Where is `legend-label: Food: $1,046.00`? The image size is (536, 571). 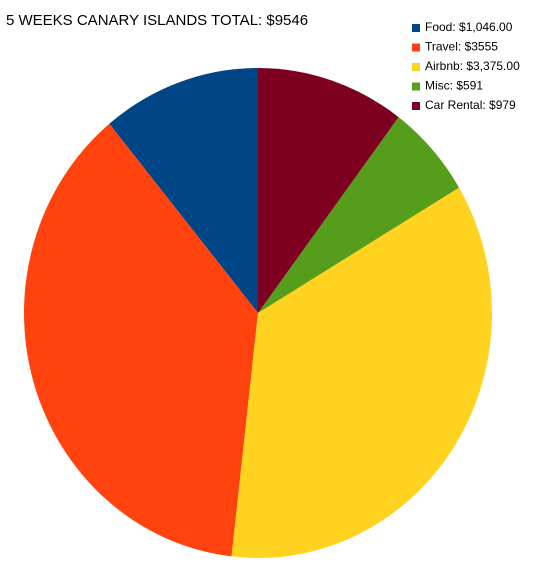 legend-label: Food: $1,046.00 is located at coordinates (469, 27).